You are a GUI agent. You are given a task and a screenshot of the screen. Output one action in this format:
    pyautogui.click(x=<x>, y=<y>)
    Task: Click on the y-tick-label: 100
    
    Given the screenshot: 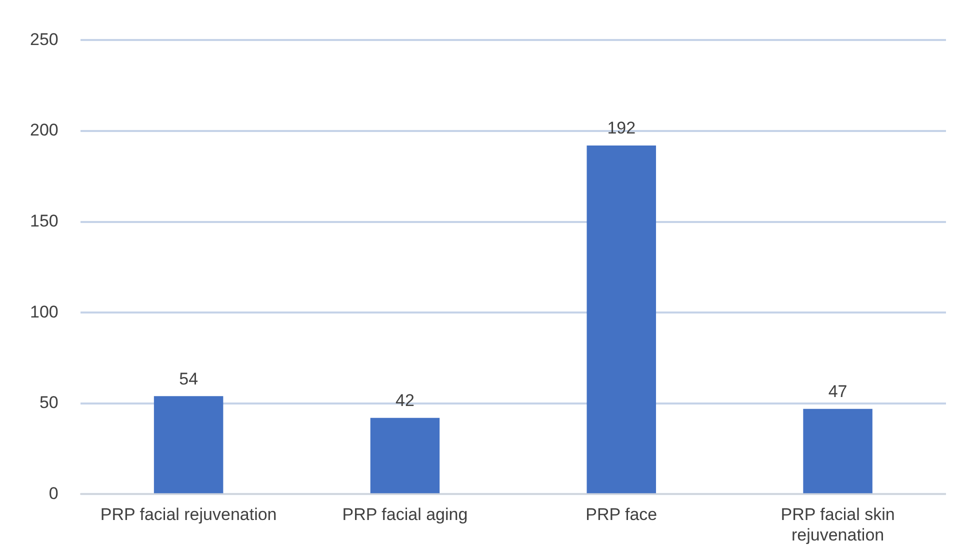 What is the action you would take?
    pyautogui.click(x=44, y=312)
    